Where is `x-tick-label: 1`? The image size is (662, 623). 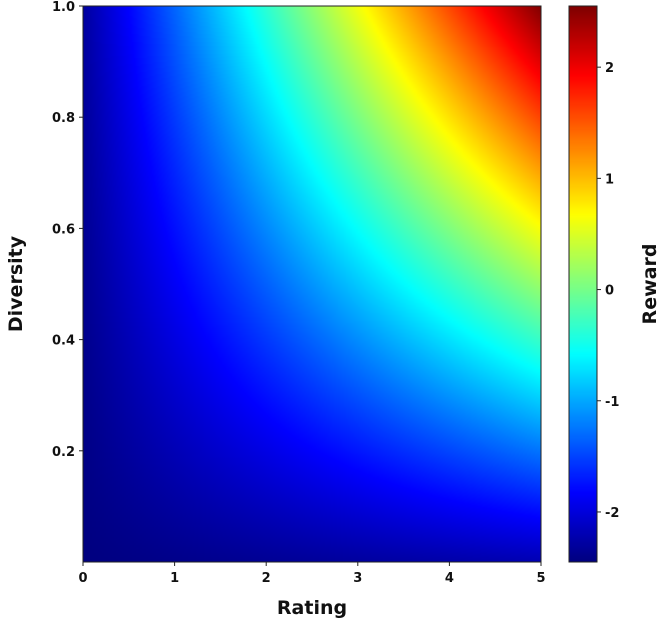 x-tick-label: 1 is located at coordinates (174, 578).